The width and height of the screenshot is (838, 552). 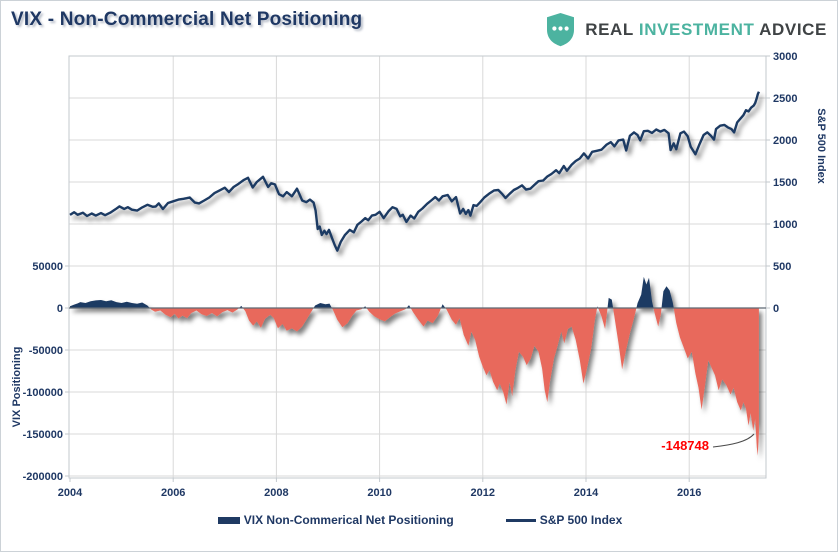 I want to click on tick-label: -100000, so click(x=43, y=393).